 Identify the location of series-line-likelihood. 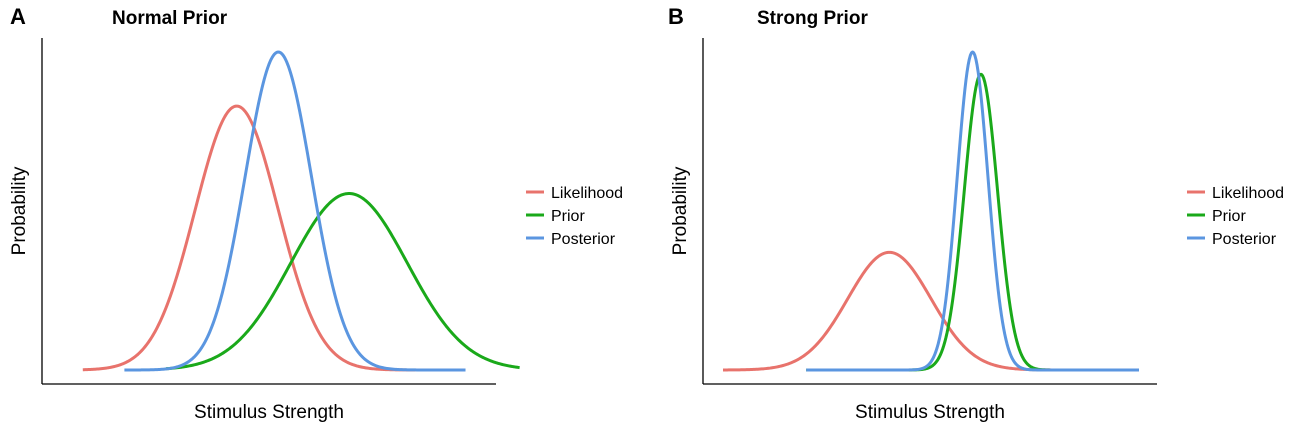
(931, 311).